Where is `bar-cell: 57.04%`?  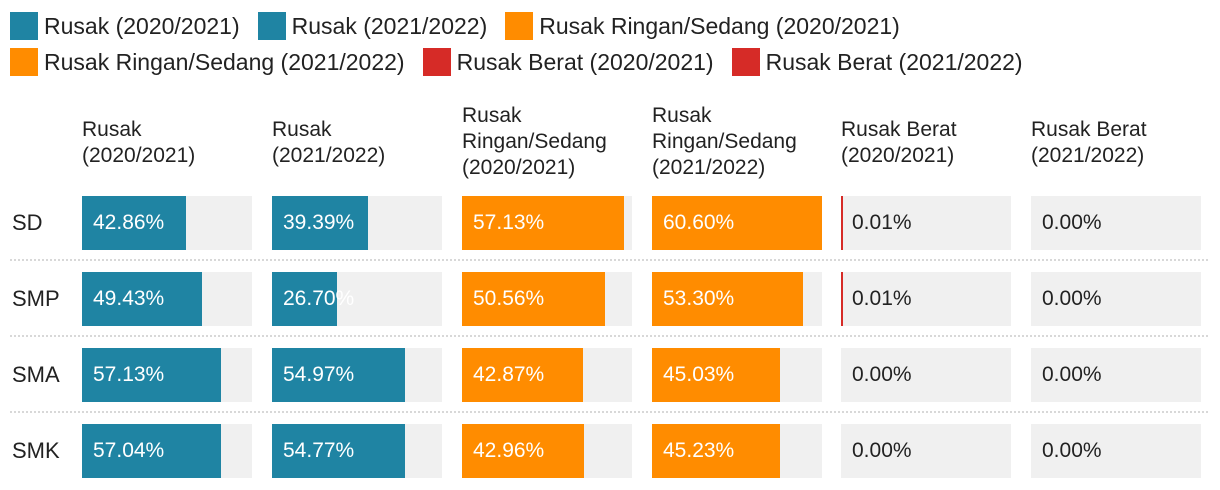
bar-cell: 57.04% is located at coordinates (167, 451).